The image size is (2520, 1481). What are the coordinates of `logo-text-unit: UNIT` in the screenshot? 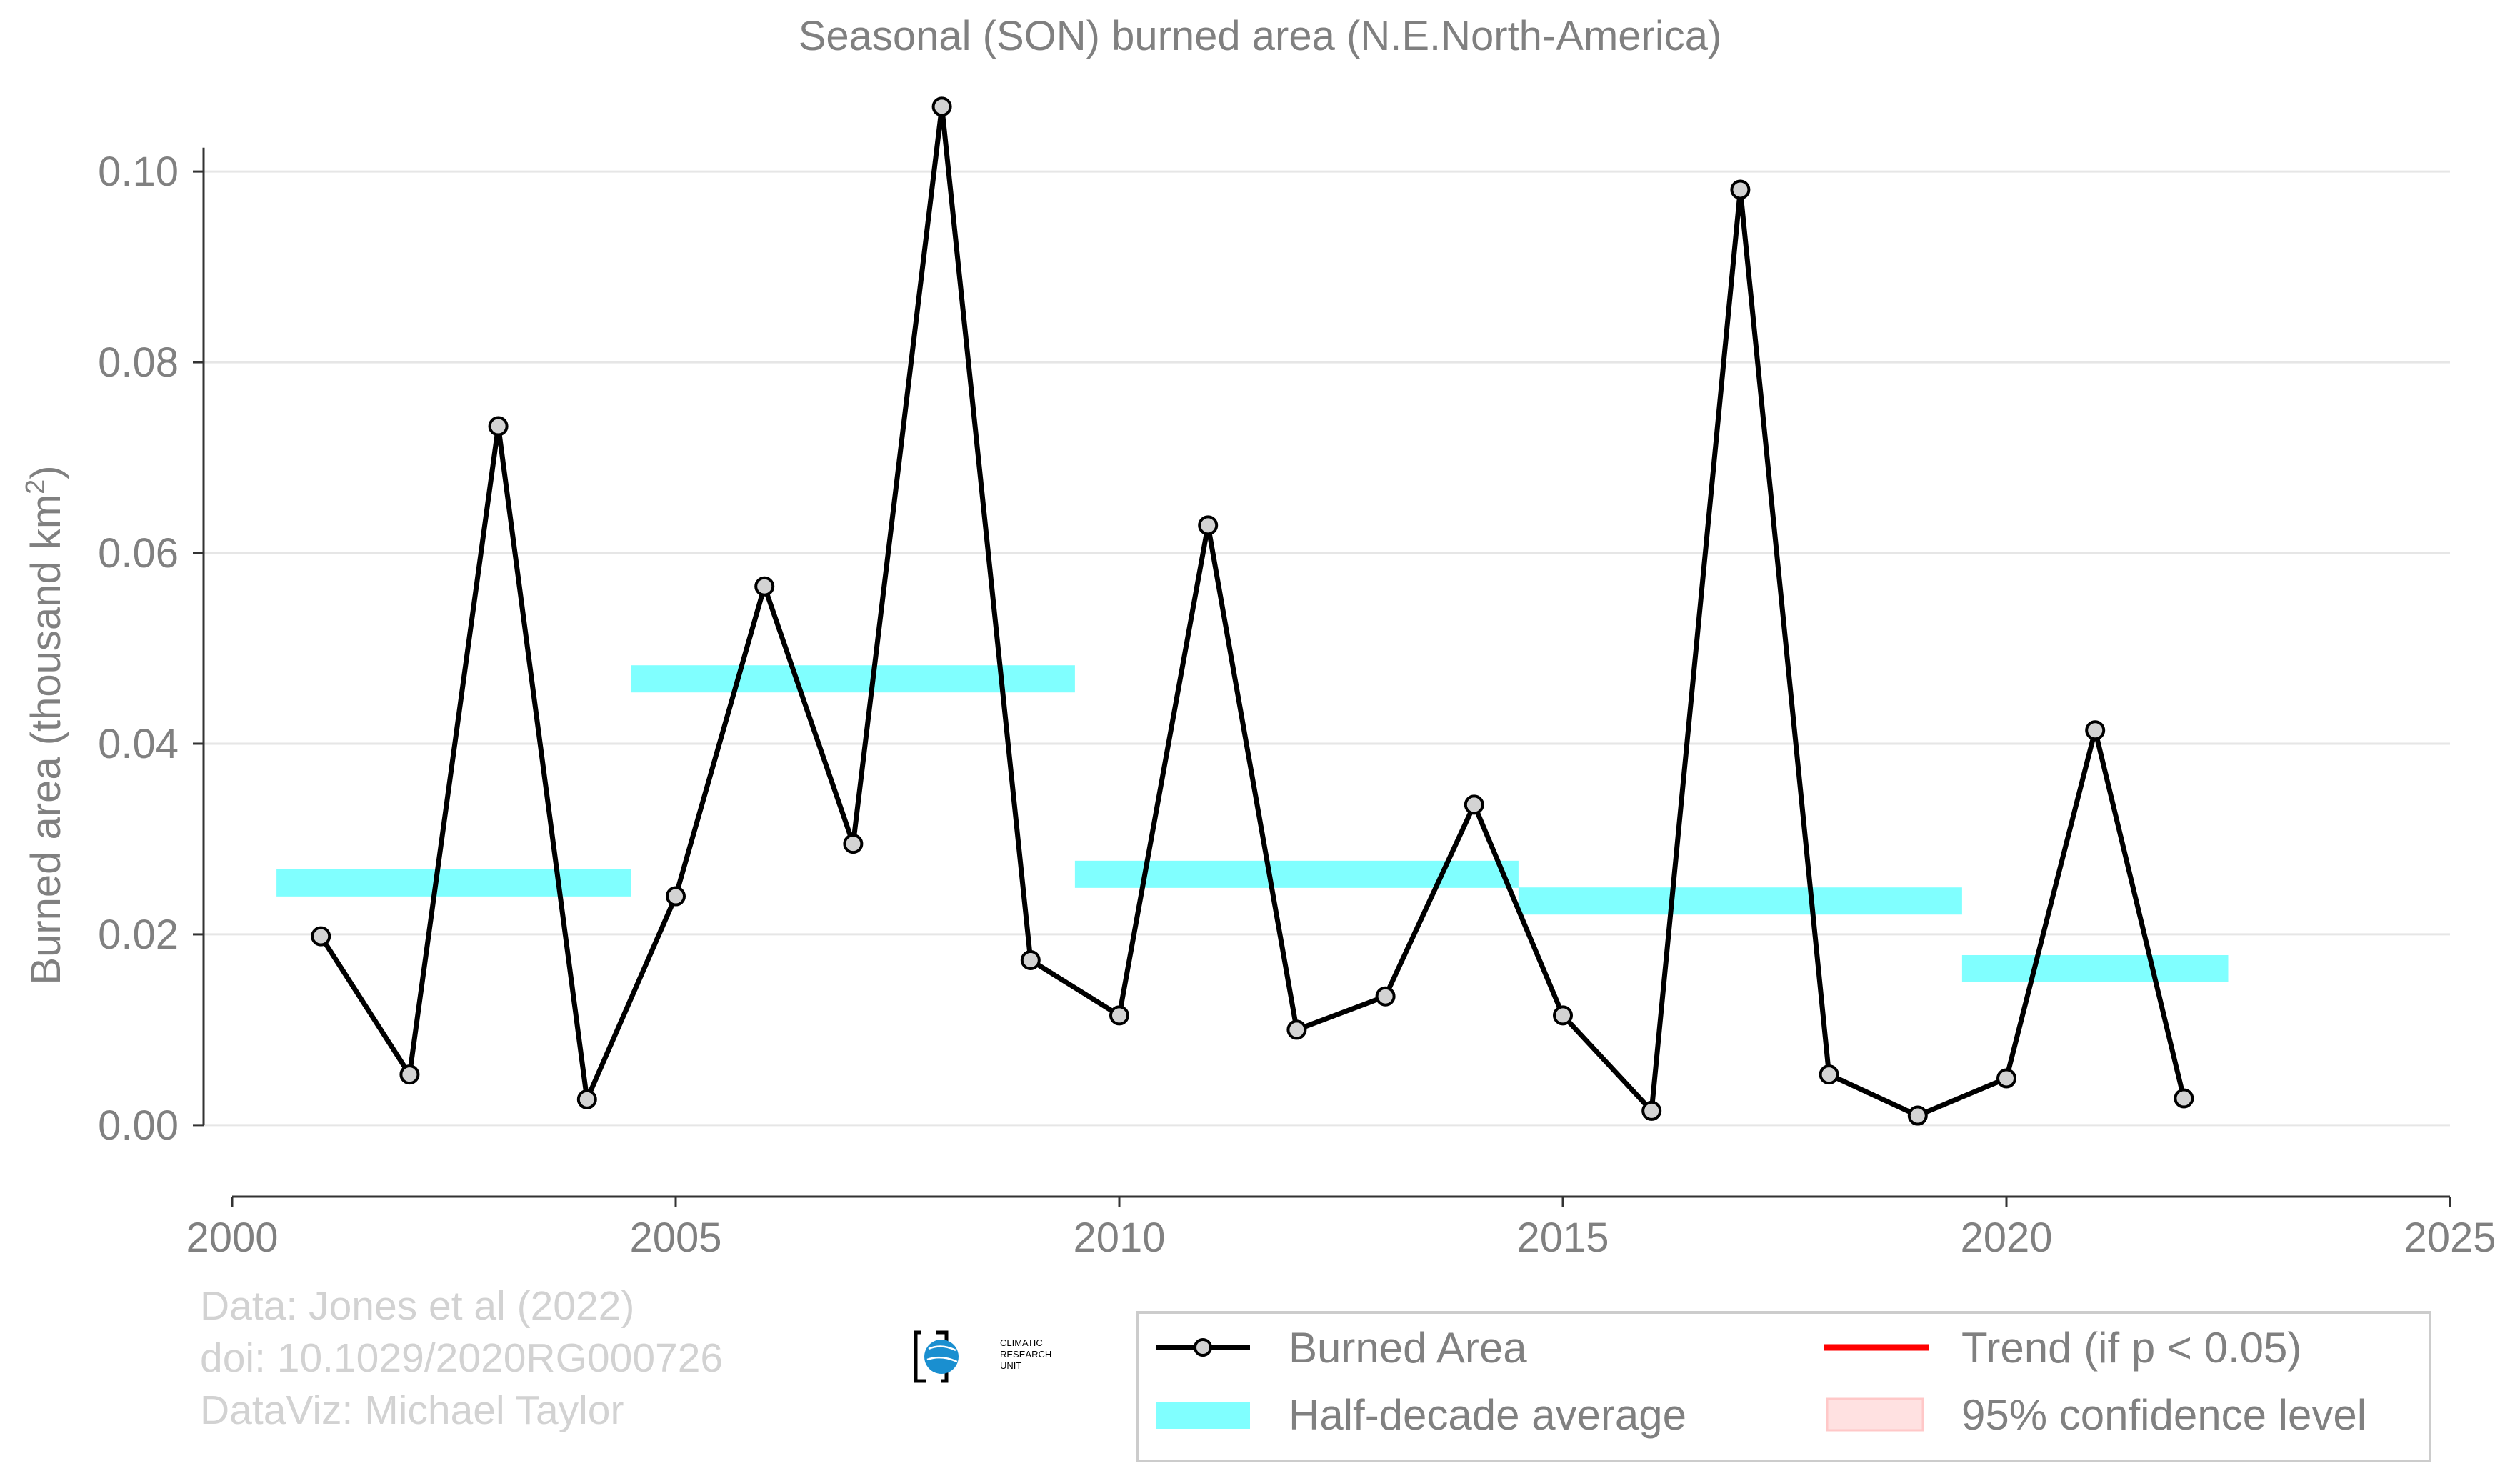 It's located at (1010, 1365).